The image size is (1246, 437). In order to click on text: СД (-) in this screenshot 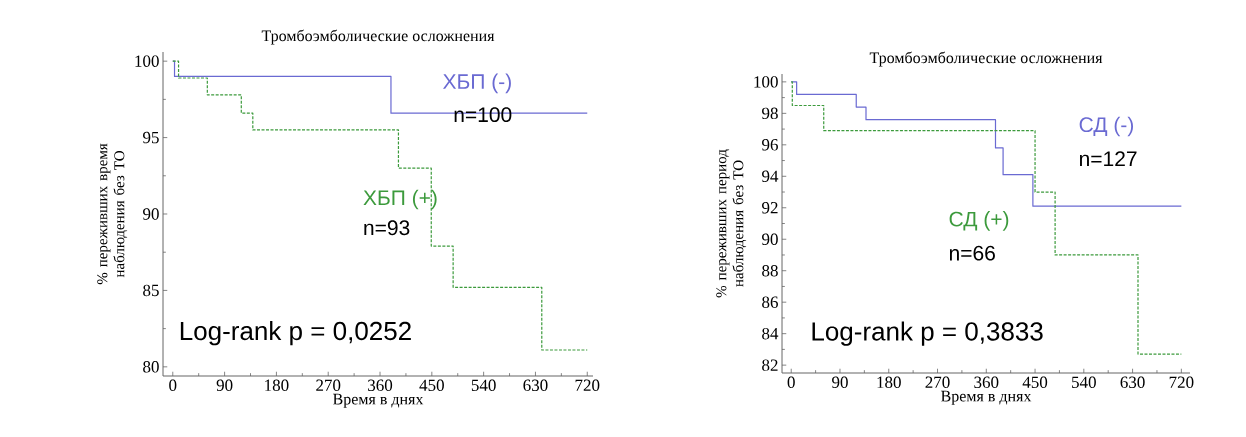, I will do `click(1106, 126)`.